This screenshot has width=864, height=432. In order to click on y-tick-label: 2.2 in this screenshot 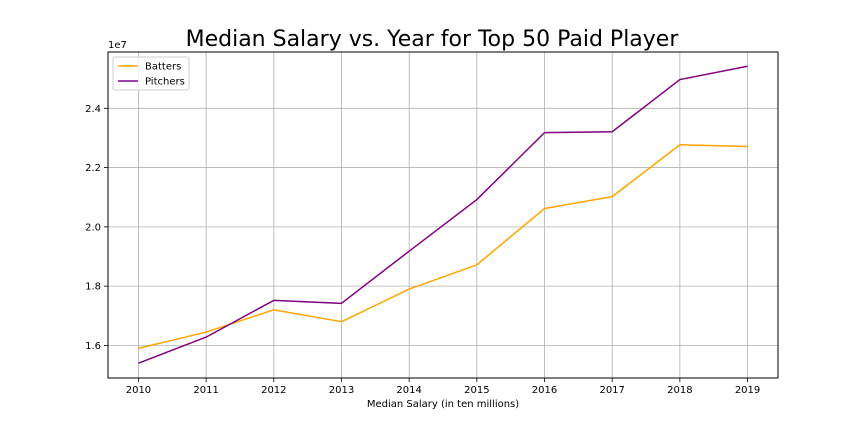, I will do `click(93, 168)`.